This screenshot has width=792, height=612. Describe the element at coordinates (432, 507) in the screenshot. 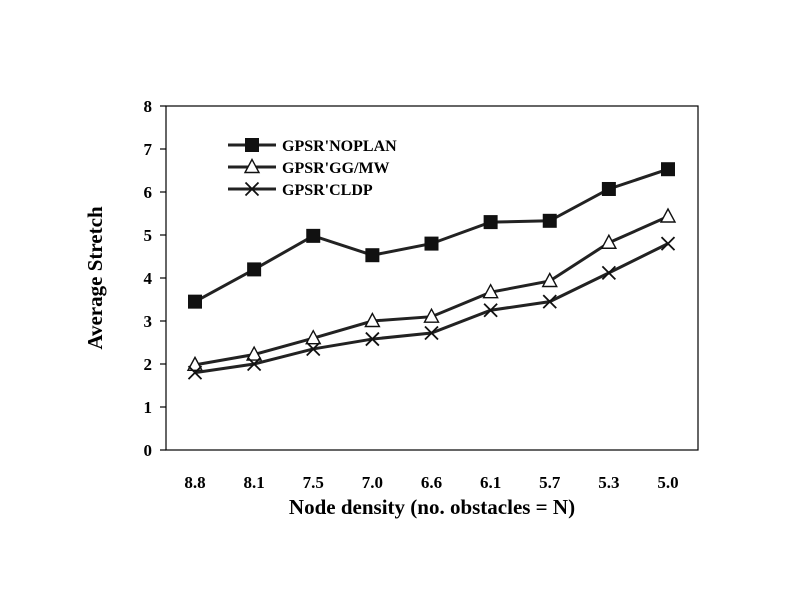

I see `x-axis-label: Node density (no. obstacles = N)` at that location.